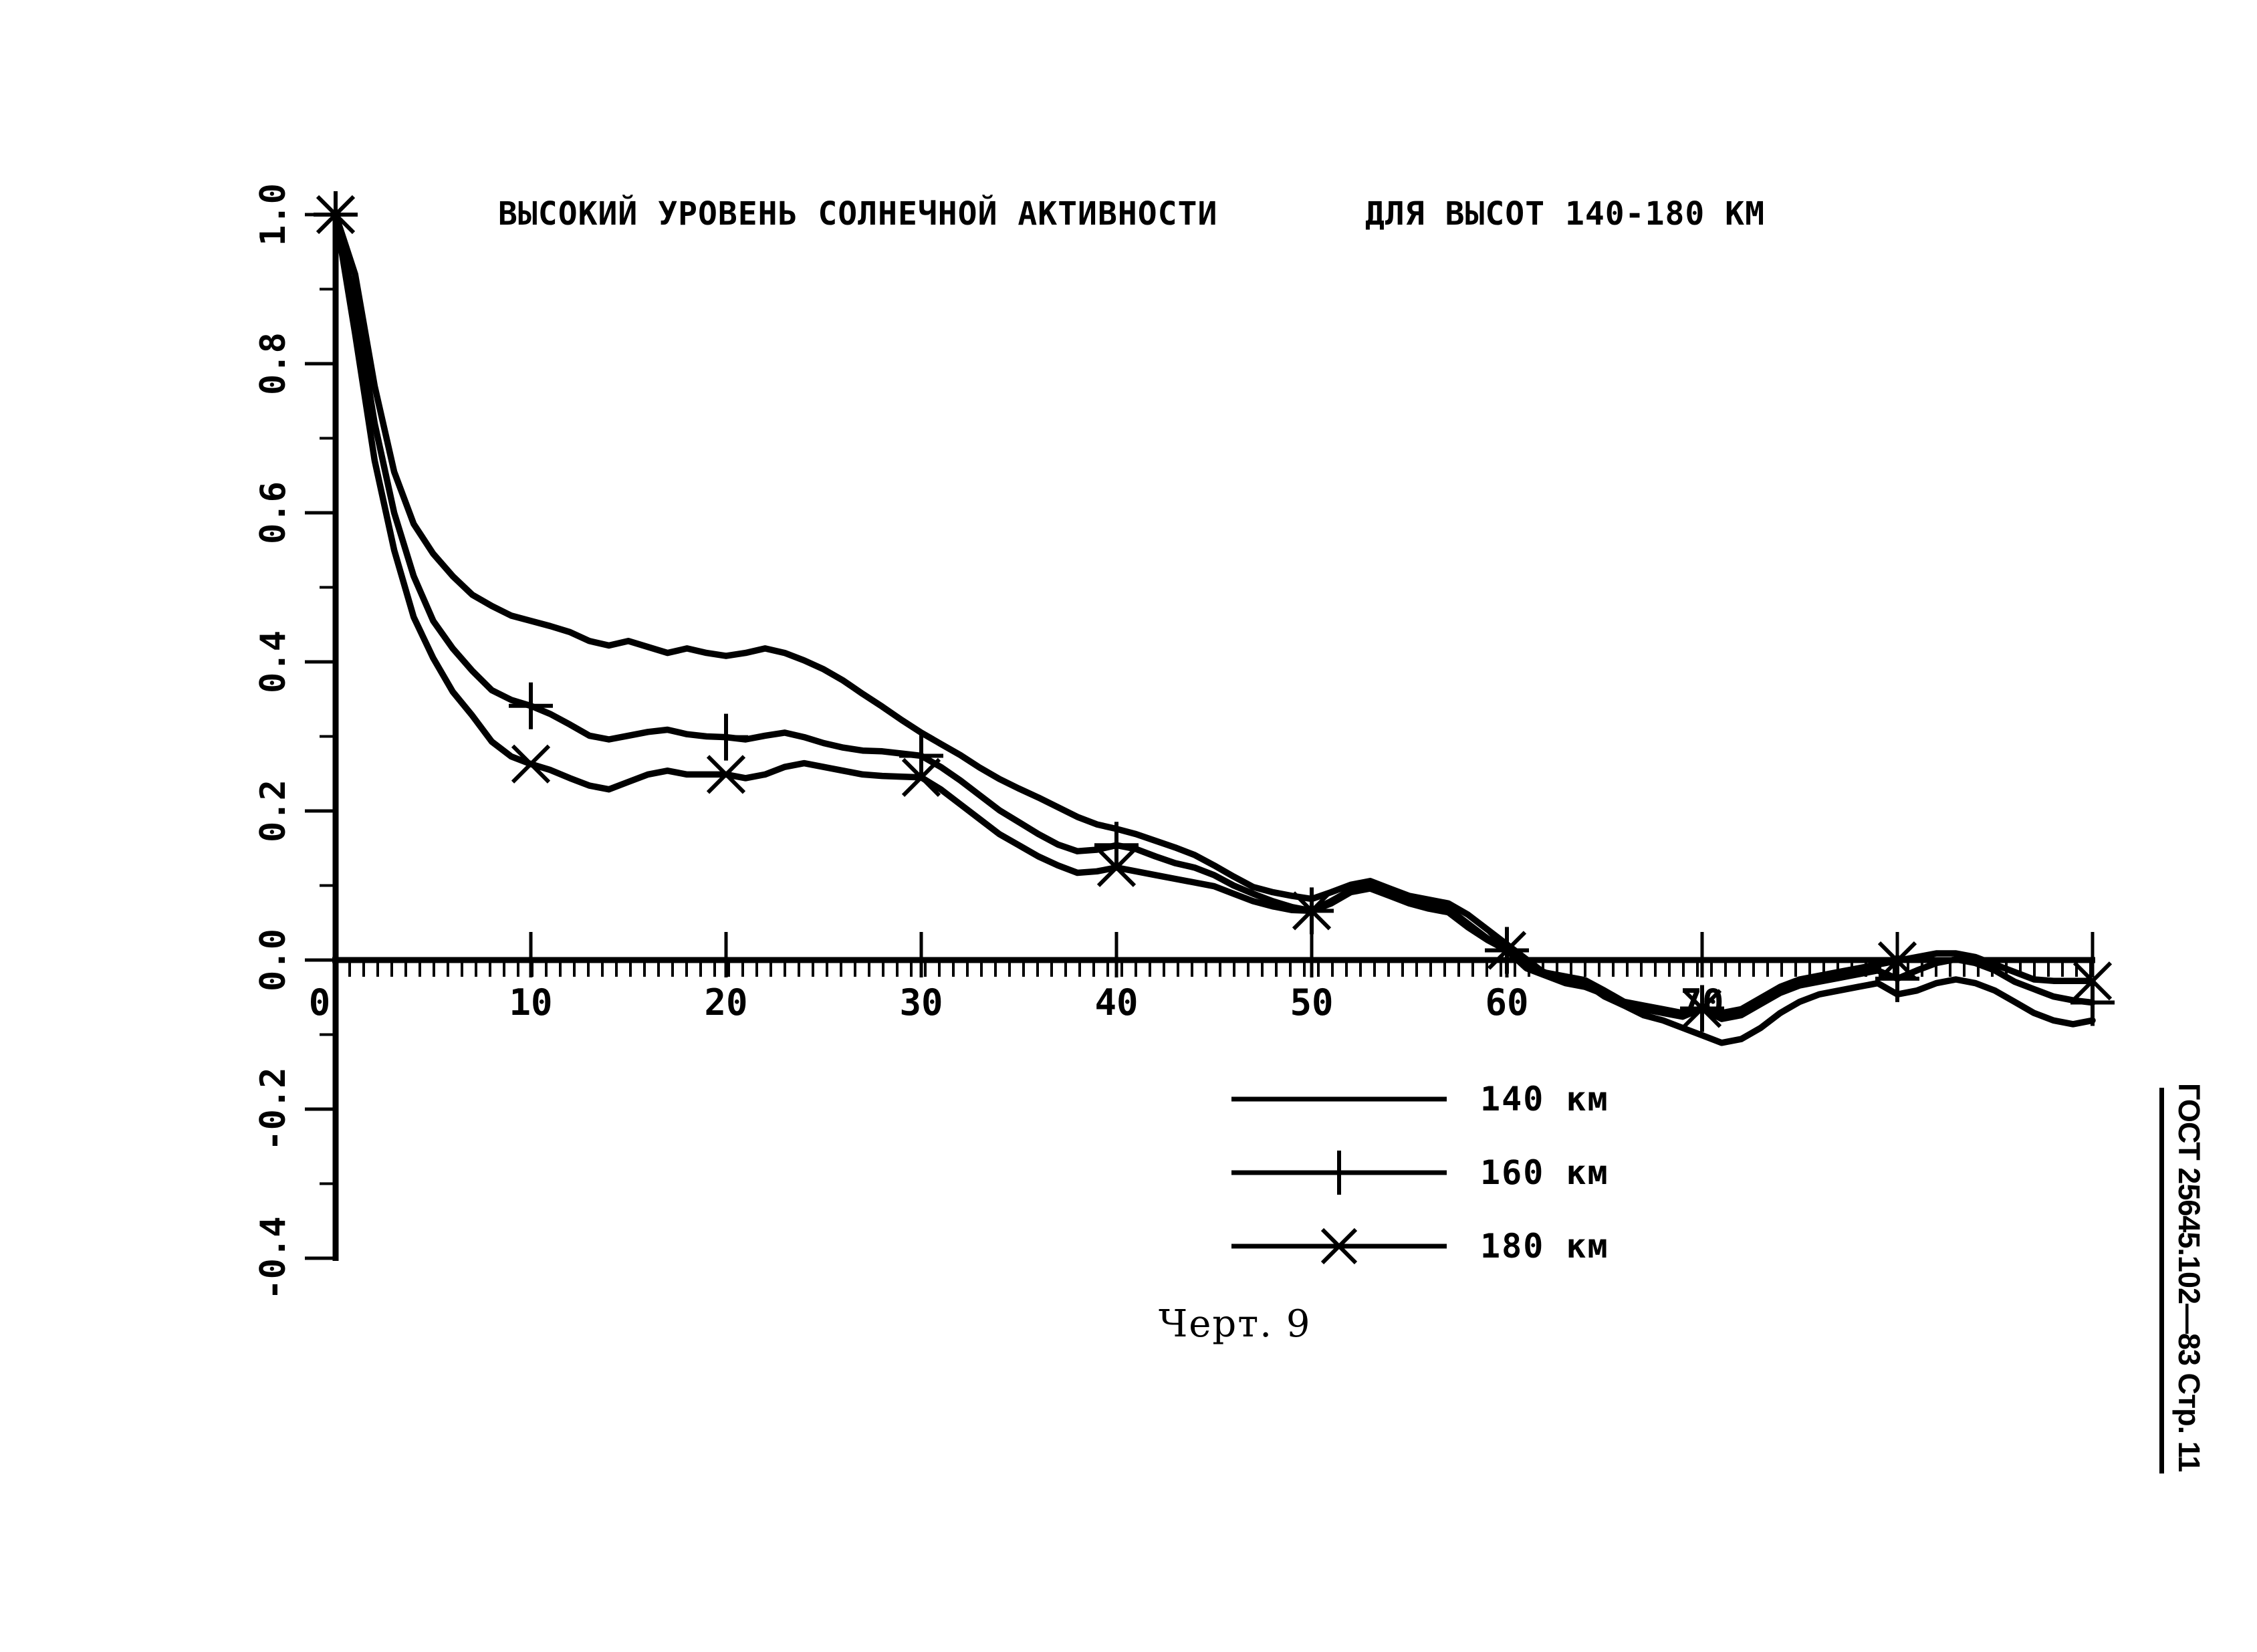  What do you see at coordinates (273, 215) in the screenshot?
I see `svg-text: 1.0` at bounding box center [273, 215].